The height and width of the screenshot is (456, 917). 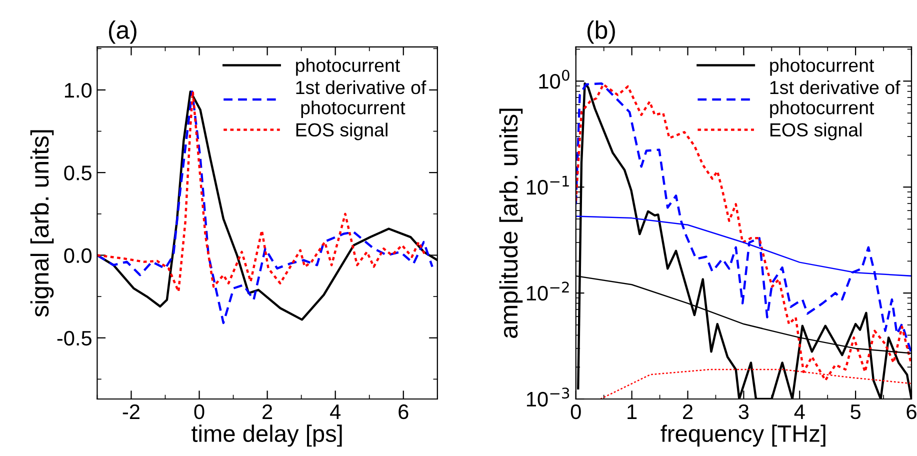 I want to click on y-tick-label: -0.5, so click(x=74, y=338).